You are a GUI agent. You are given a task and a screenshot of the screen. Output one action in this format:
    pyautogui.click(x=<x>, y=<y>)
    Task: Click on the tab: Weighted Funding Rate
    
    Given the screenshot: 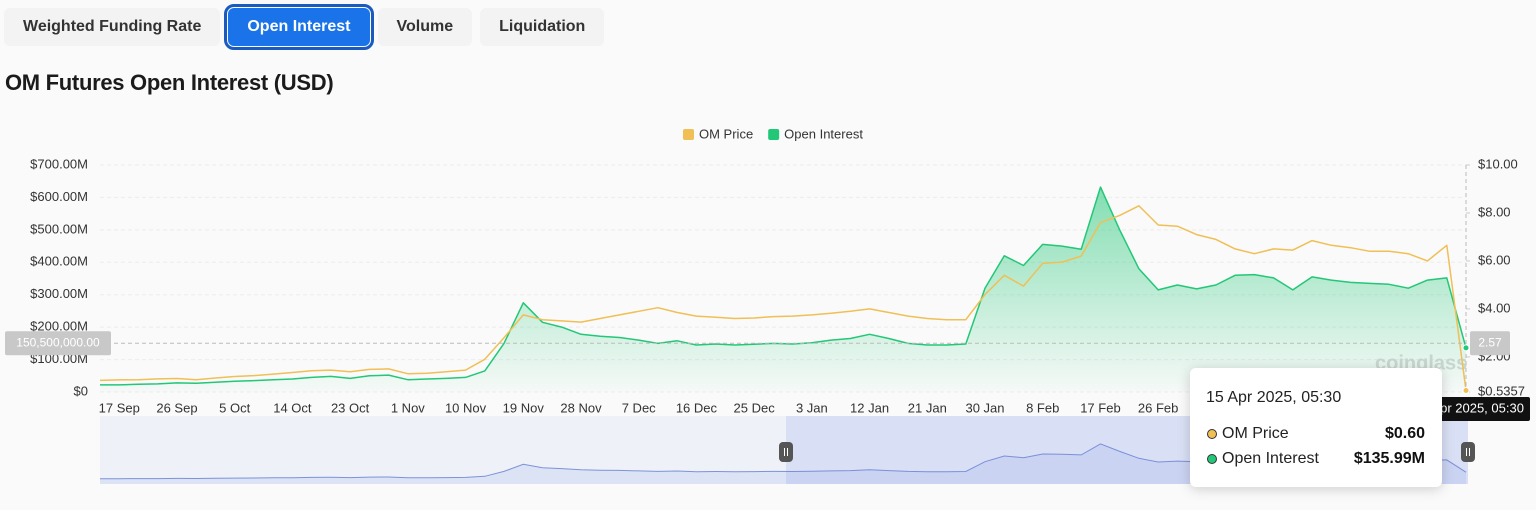 What is the action you would take?
    pyautogui.click(x=112, y=27)
    